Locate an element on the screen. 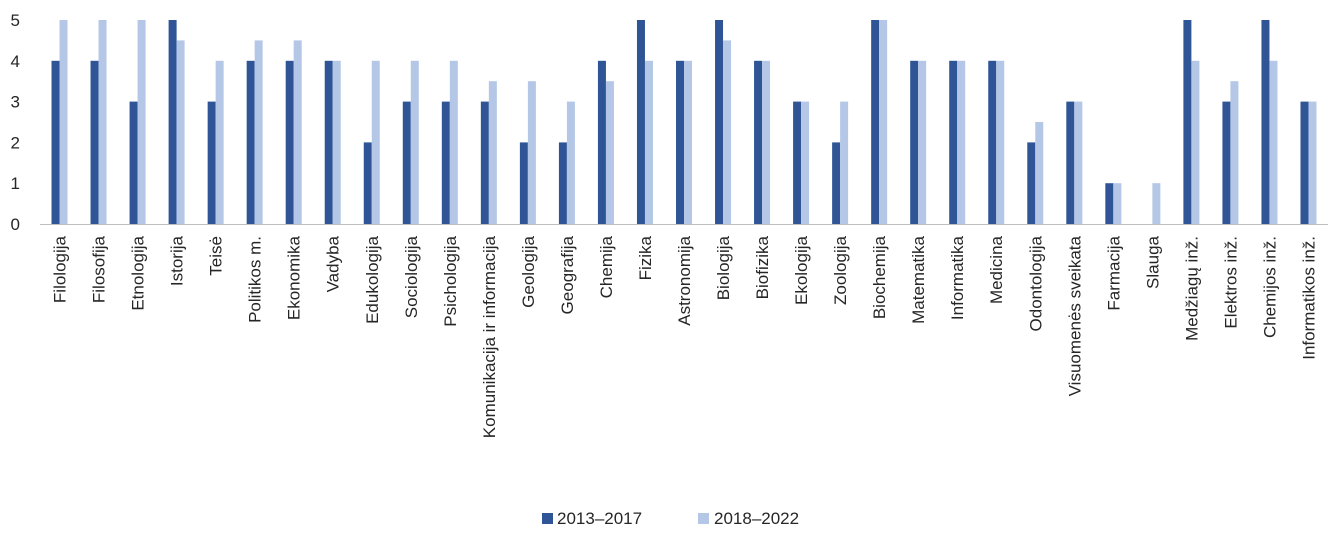 This screenshot has width=1331, height=546. x-tick-label: Zoologija is located at coordinates (840, 270).